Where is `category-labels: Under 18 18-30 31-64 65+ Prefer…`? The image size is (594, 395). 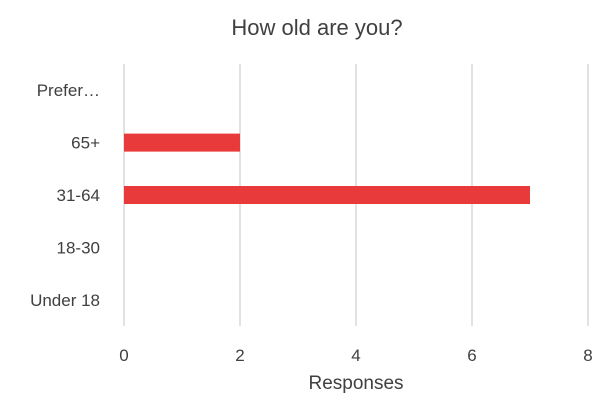
category-labels: Under 18 18-30 31-64 65+ Prefer… is located at coordinates (65, 195).